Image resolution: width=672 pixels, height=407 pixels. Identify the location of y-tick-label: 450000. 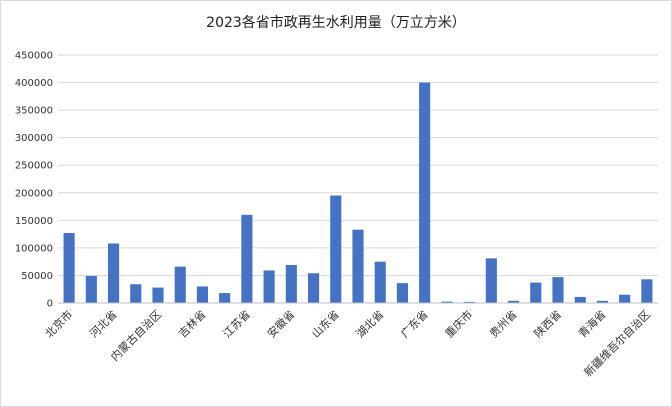
(34, 56).